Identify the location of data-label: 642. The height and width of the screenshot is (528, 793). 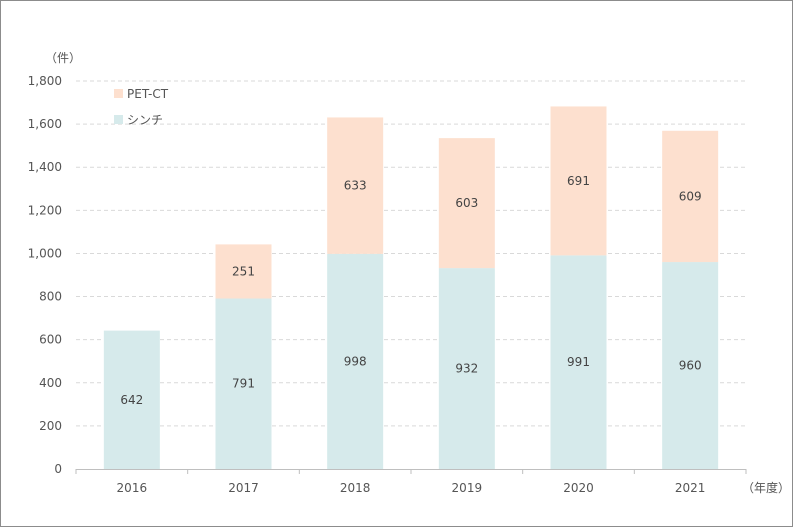
(131, 400).